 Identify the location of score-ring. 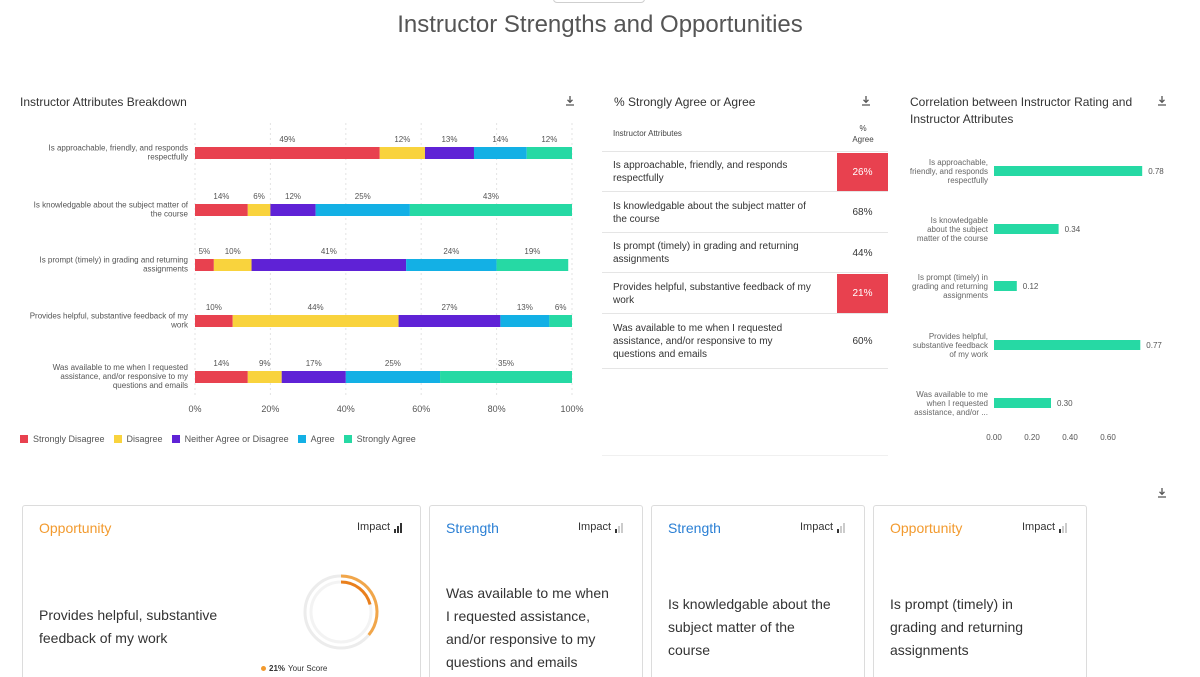
(341, 612).